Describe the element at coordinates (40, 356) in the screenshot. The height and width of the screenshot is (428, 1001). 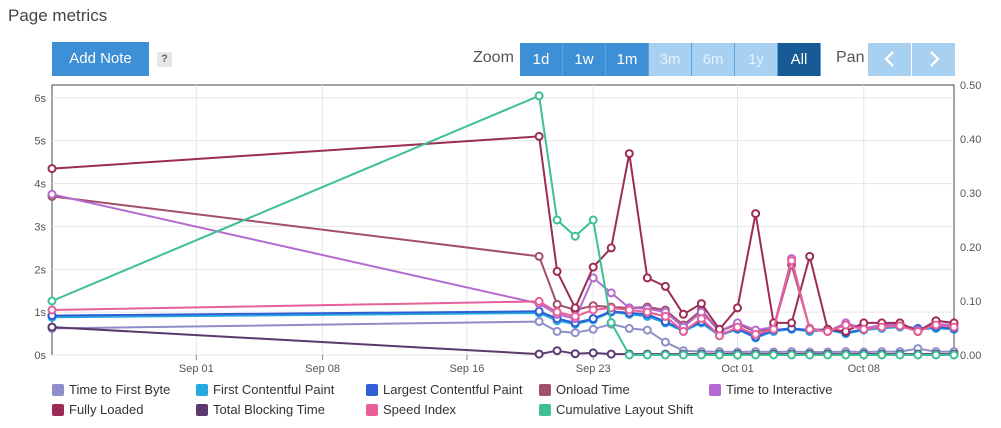
I see `y-left-tick-label: 0s` at that location.